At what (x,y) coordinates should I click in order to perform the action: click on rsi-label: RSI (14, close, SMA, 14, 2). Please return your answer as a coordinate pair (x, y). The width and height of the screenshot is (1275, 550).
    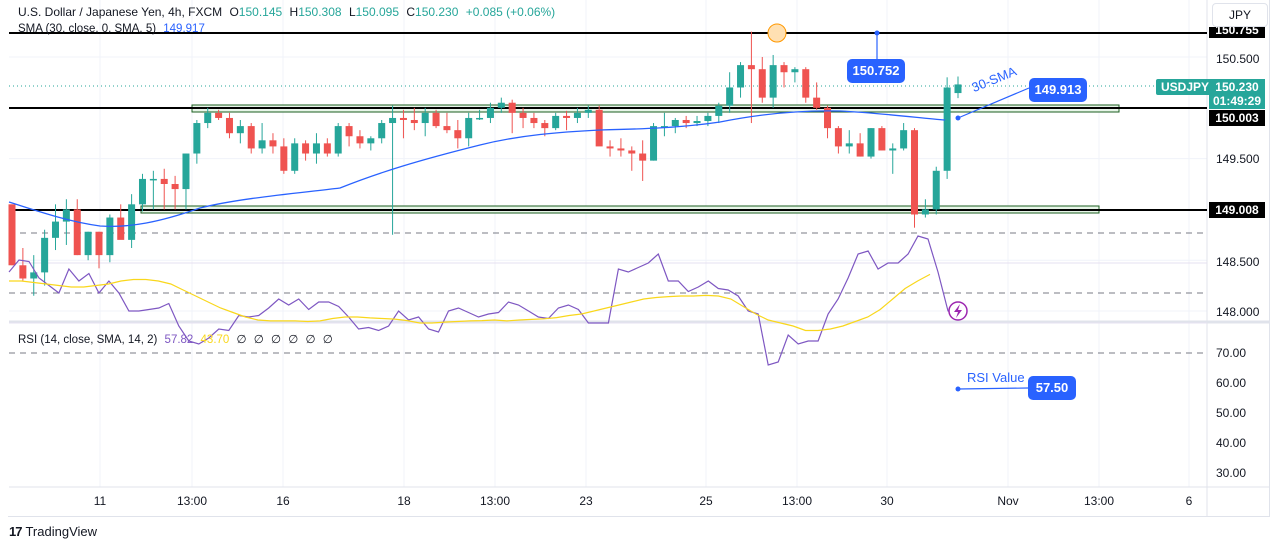
    Looking at the image, I should click on (88, 340).